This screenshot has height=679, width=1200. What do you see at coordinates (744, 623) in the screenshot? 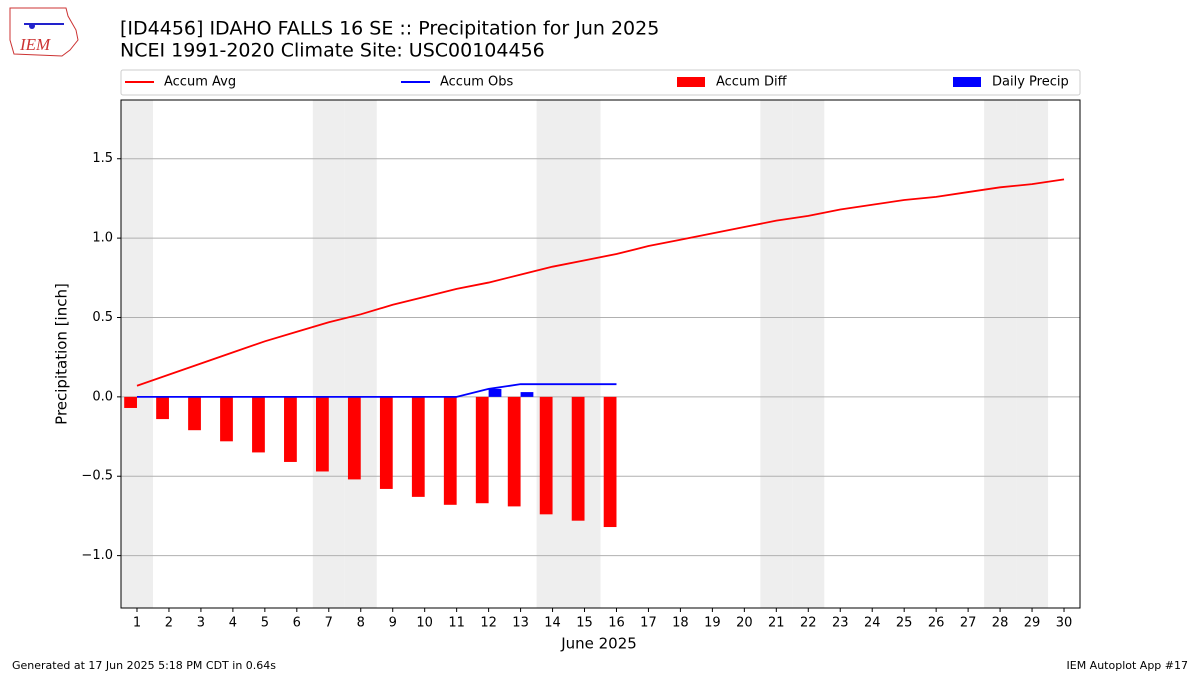
I see `x-tick-label: 20` at bounding box center [744, 623].